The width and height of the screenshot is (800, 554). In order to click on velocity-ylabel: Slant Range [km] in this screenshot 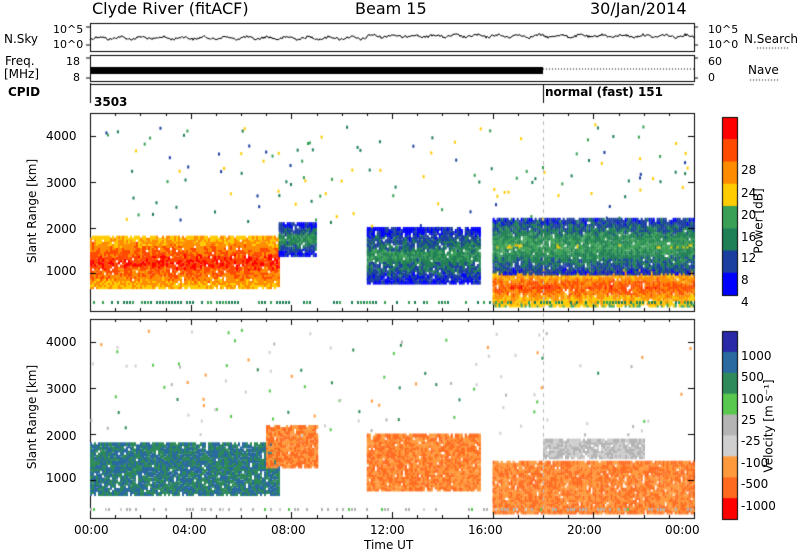, I will do `click(32, 417)`.